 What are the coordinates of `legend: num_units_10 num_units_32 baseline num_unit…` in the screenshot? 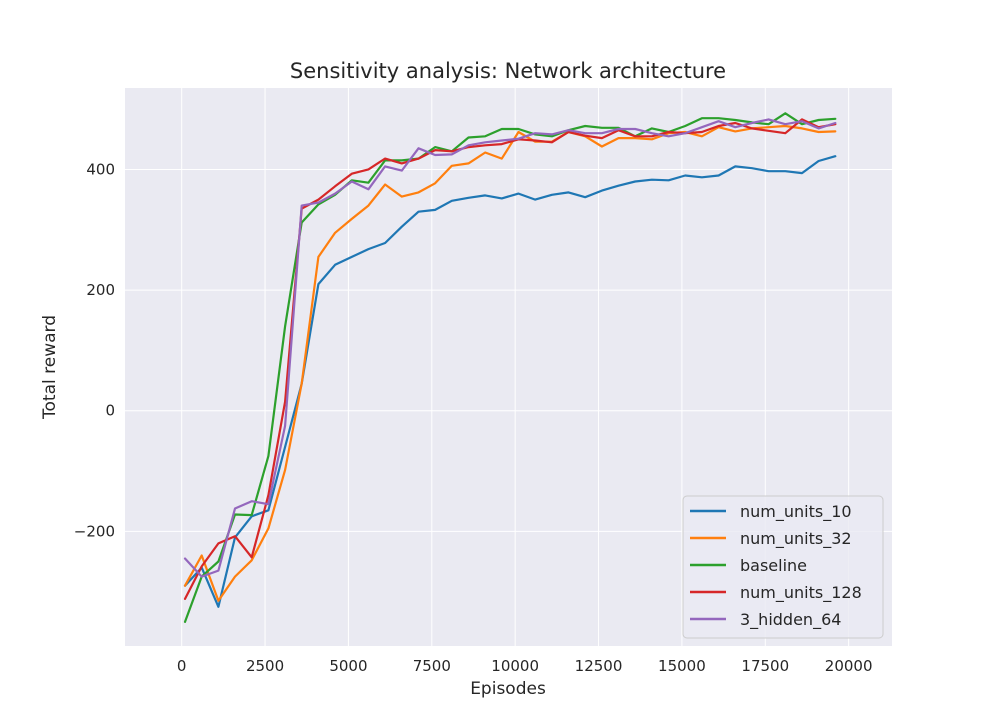 It's located at (783, 567).